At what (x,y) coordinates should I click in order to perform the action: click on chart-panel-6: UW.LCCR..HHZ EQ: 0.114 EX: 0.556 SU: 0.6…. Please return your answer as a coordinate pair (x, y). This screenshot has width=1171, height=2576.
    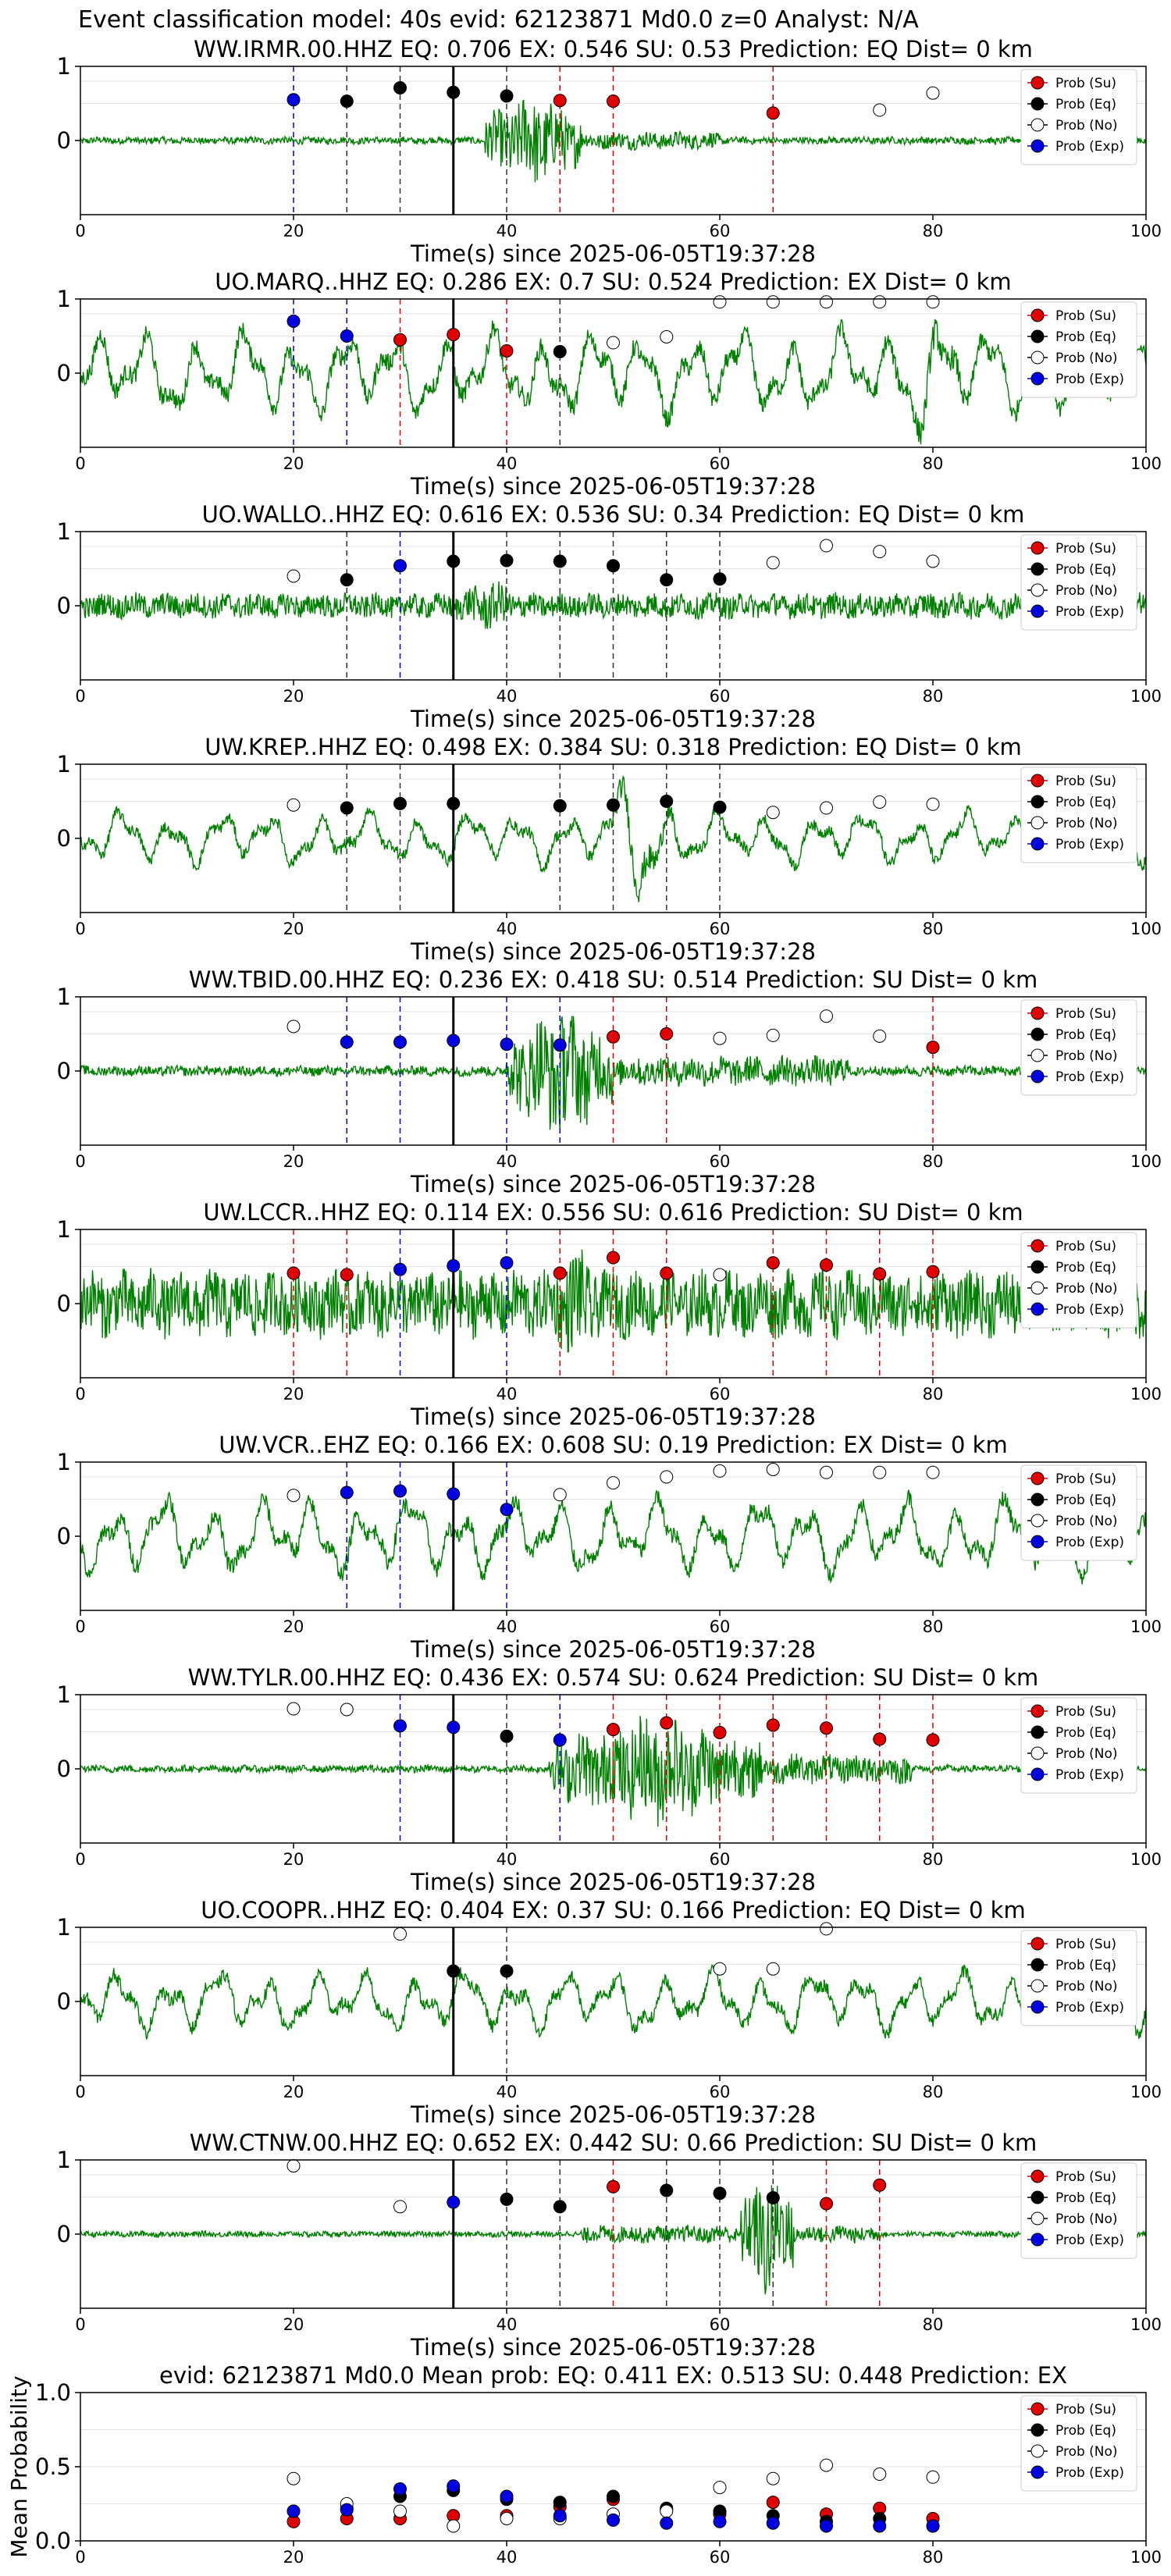
    Looking at the image, I should click on (609, 1314).